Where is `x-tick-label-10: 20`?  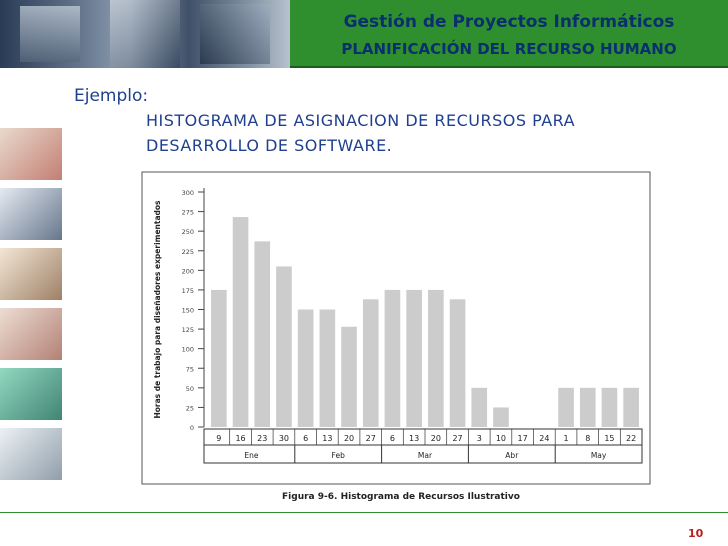 x-tick-label-10: 20 is located at coordinates (436, 438).